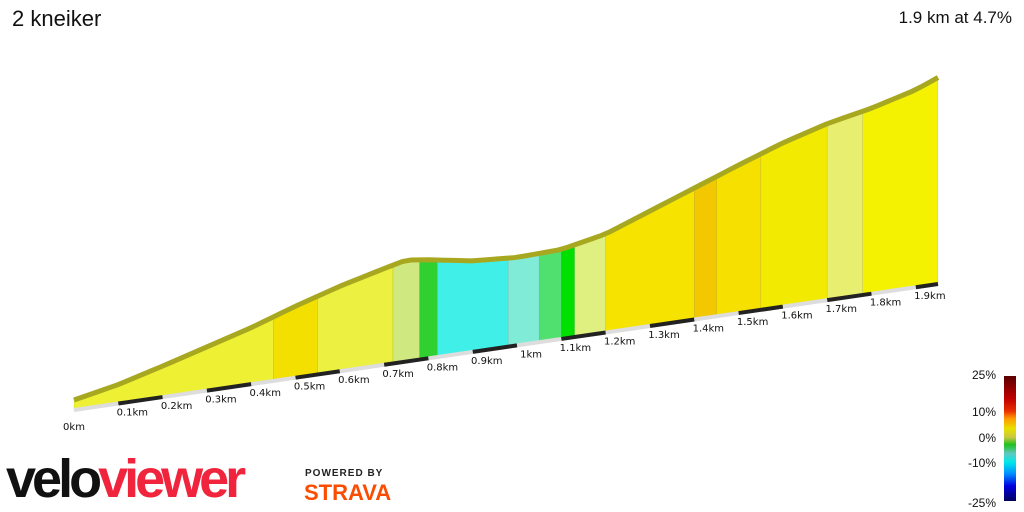 This screenshot has height=512, width=1024. Describe the element at coordinates (955, 17) in the screenshot. I see `climb-summary: 1.9 km at 4.7%` at that location.